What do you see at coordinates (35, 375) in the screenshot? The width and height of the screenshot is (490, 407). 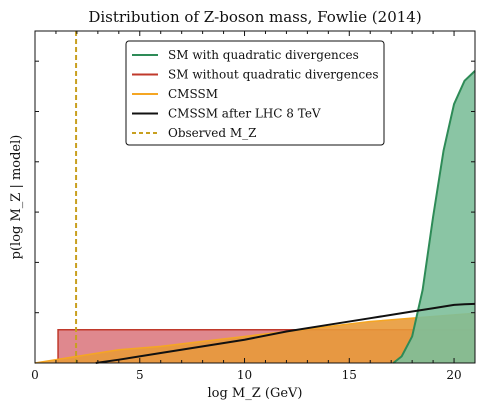 I see `x-tick-label: 0` at bounding box center [35, 375].